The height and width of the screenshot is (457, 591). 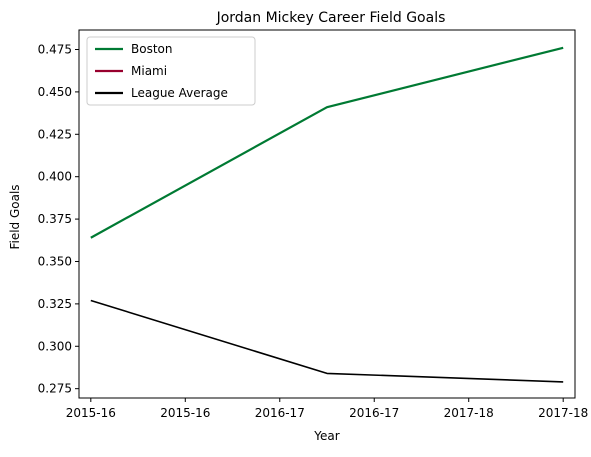 I want to click on y-tick-label: 0.300, so click(x=55, y=346).